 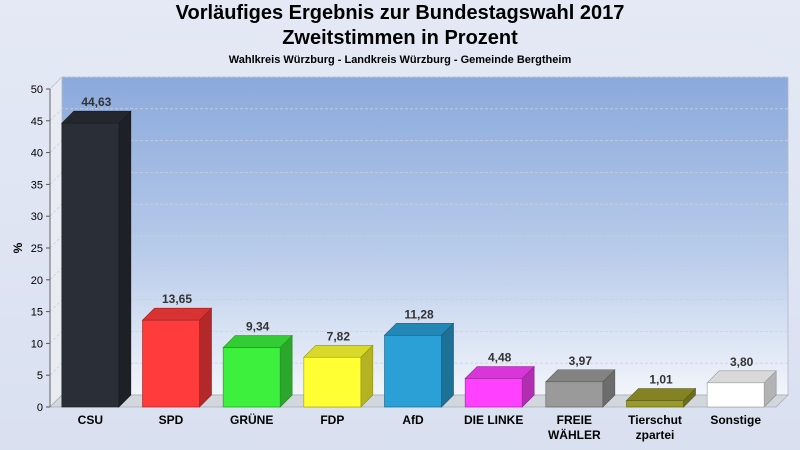 I want to click on data-label: 9,34, so click(x=258, y=327).